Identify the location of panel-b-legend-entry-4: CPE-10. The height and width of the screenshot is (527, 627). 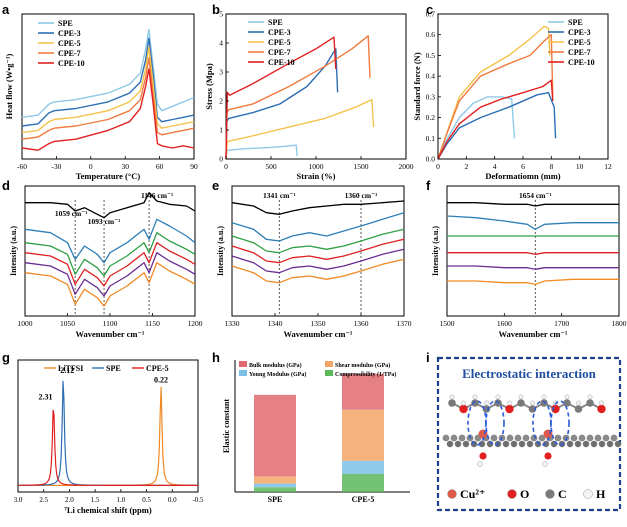
(281, 62).